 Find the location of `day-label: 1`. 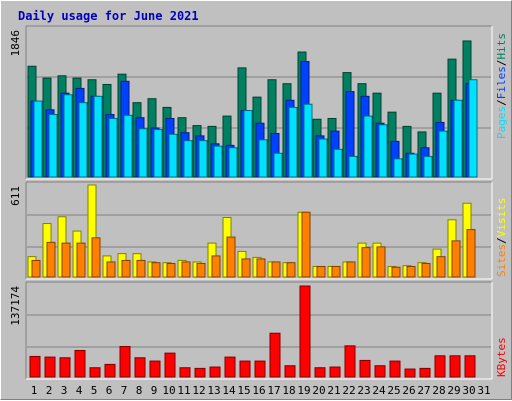

day-label: 1 is located at coordinates (34, 390).